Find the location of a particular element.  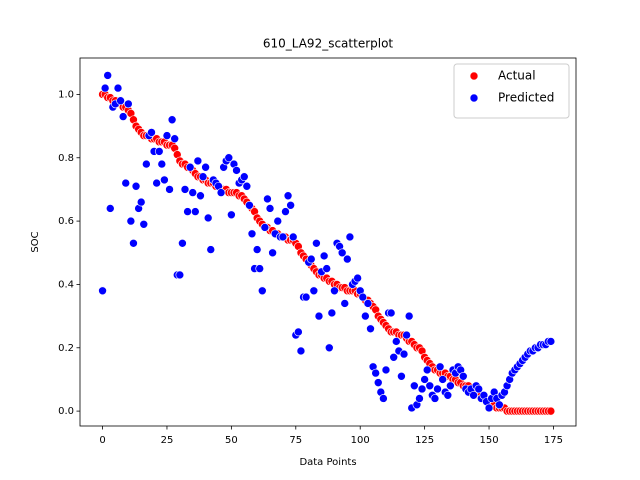

y-tick-label: 0.8 is located at coordinates (66, 158).